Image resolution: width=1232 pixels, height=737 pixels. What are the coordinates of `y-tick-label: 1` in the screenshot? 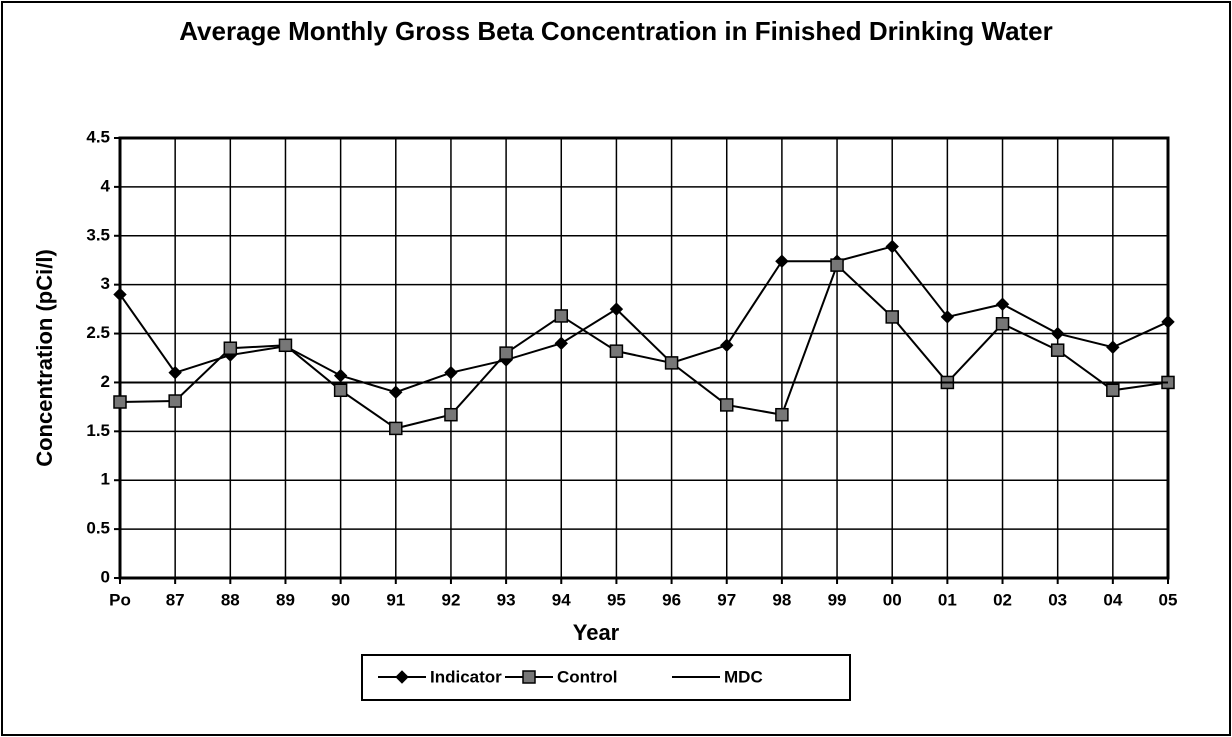 It's located at (105, 479).